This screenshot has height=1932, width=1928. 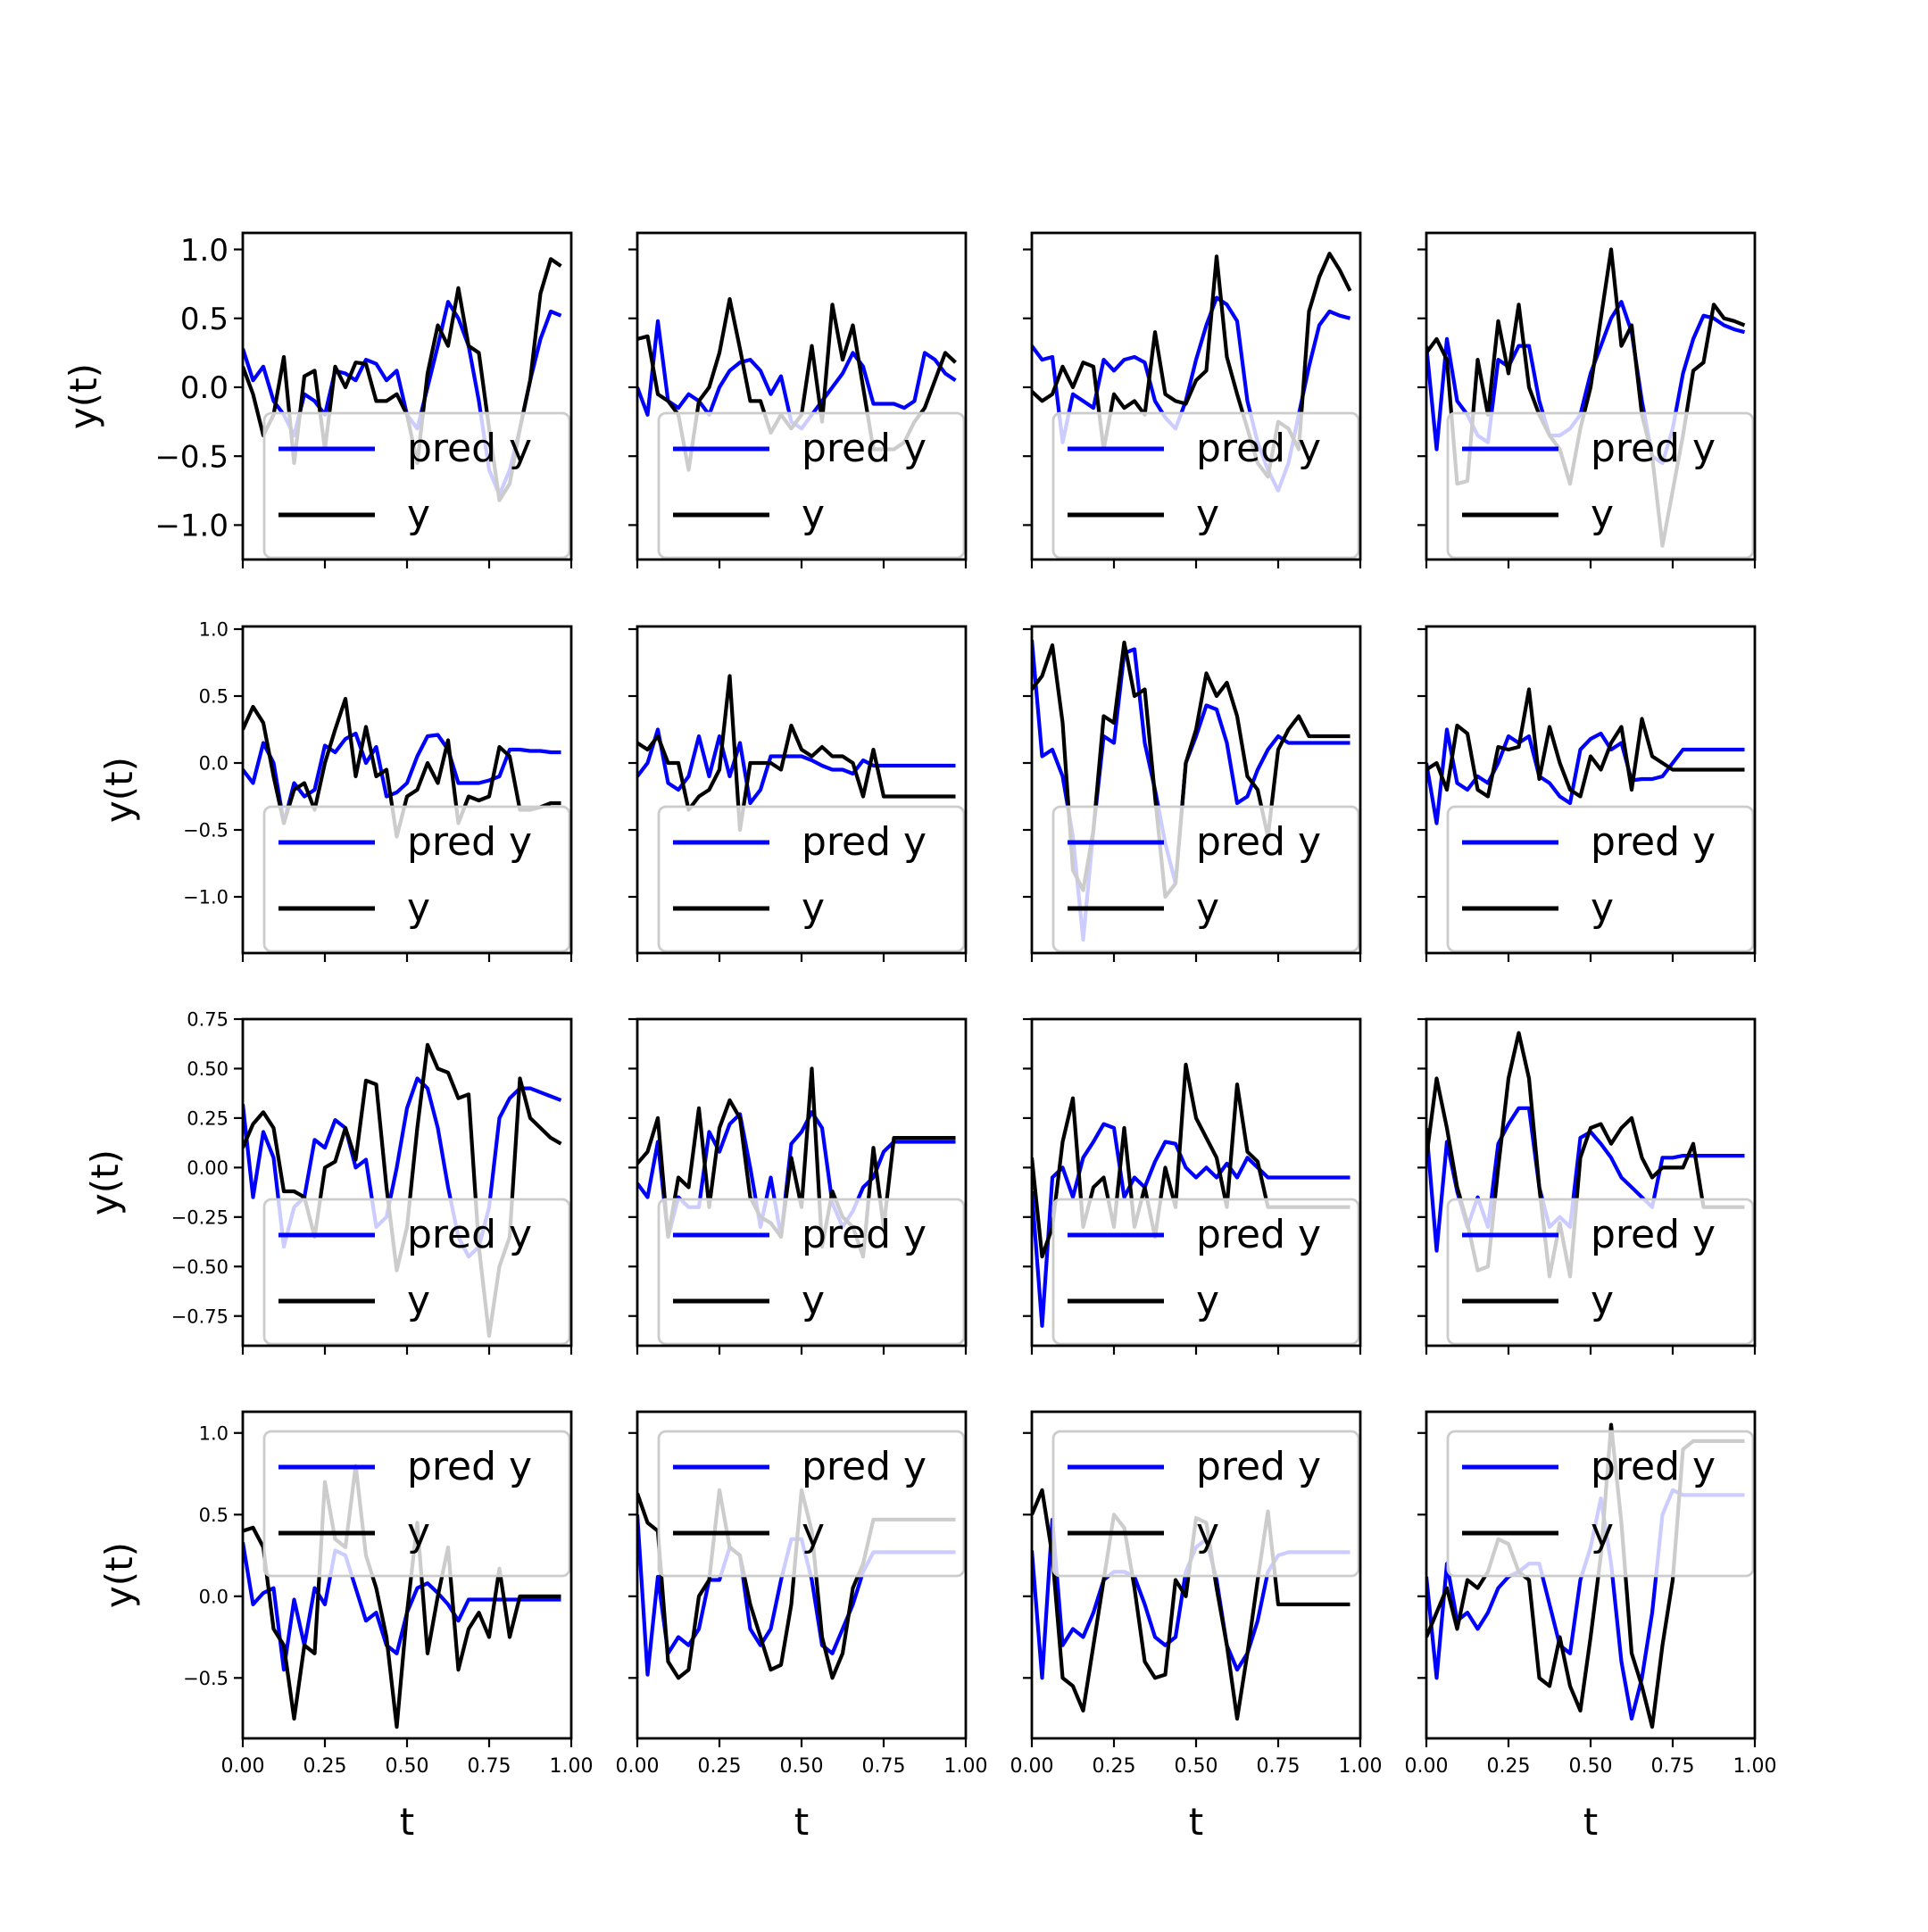 What do you see at coordinates (1587, 1186) in the screenshot?
I see `subplot-r3-c4: pred y y` at bounding box center [1587, 1186].